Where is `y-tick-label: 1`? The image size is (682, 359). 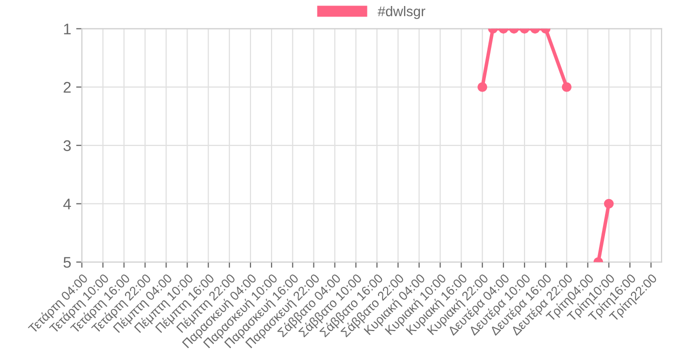
y-tick-label: 1 is located at coordinates (67, 29).